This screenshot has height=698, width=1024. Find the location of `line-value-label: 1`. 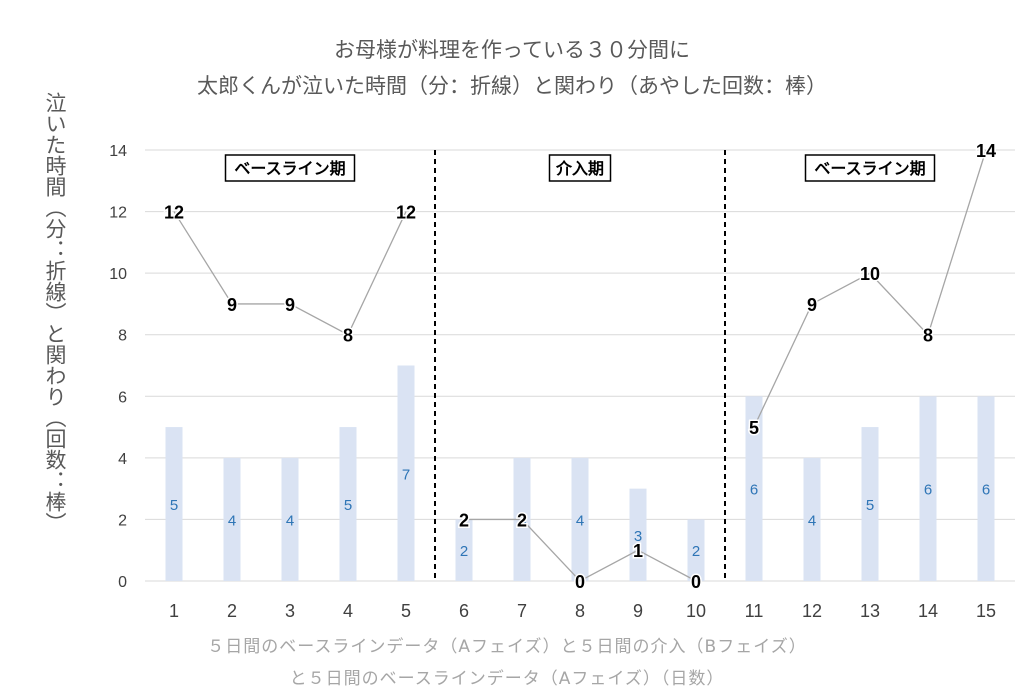

line-value-label: 1 is located at coordinates (638, 551).